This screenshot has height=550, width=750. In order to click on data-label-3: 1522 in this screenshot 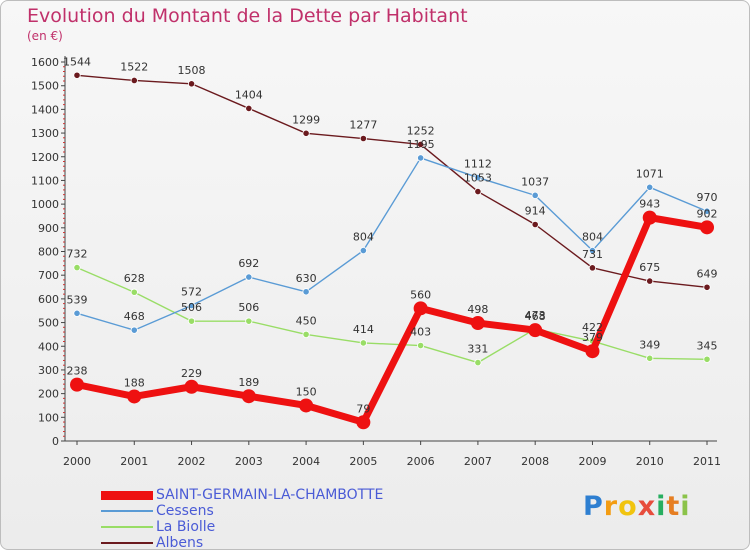, I will do `click(134, 66)`.